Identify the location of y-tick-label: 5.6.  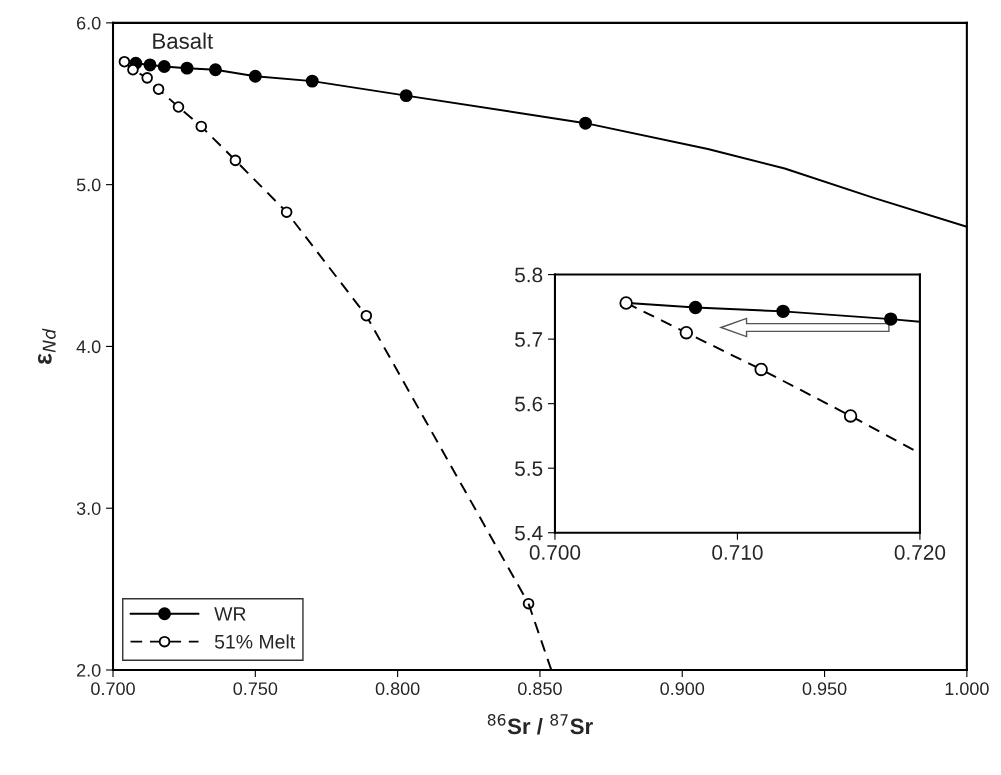
(529, 404).